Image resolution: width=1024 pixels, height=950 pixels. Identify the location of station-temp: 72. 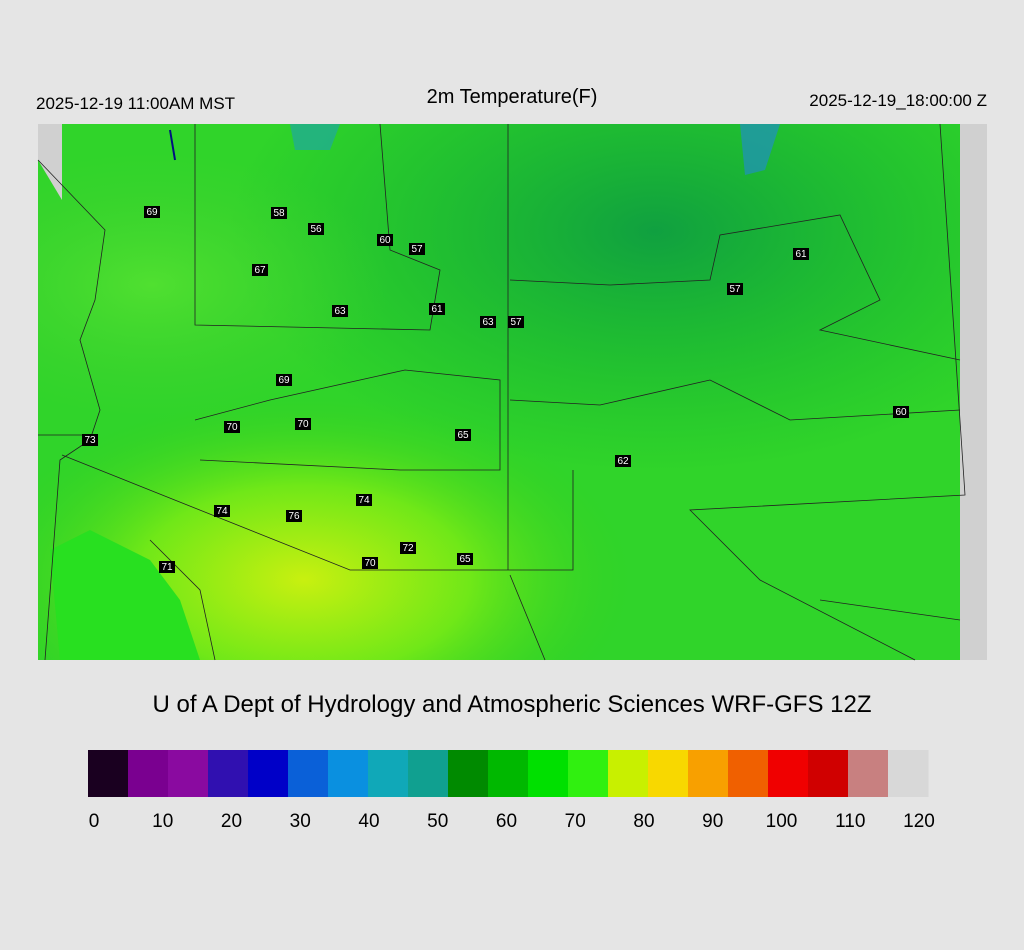
(408, 548).